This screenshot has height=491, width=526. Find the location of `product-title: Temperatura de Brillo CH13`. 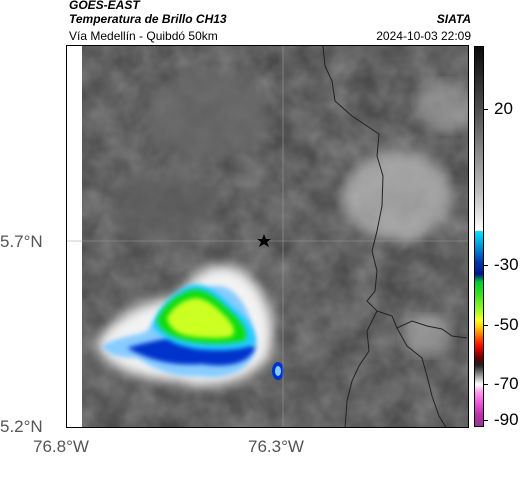

product-title: Temperatura de Brillo CH13 is located at coordinates (148, 19).